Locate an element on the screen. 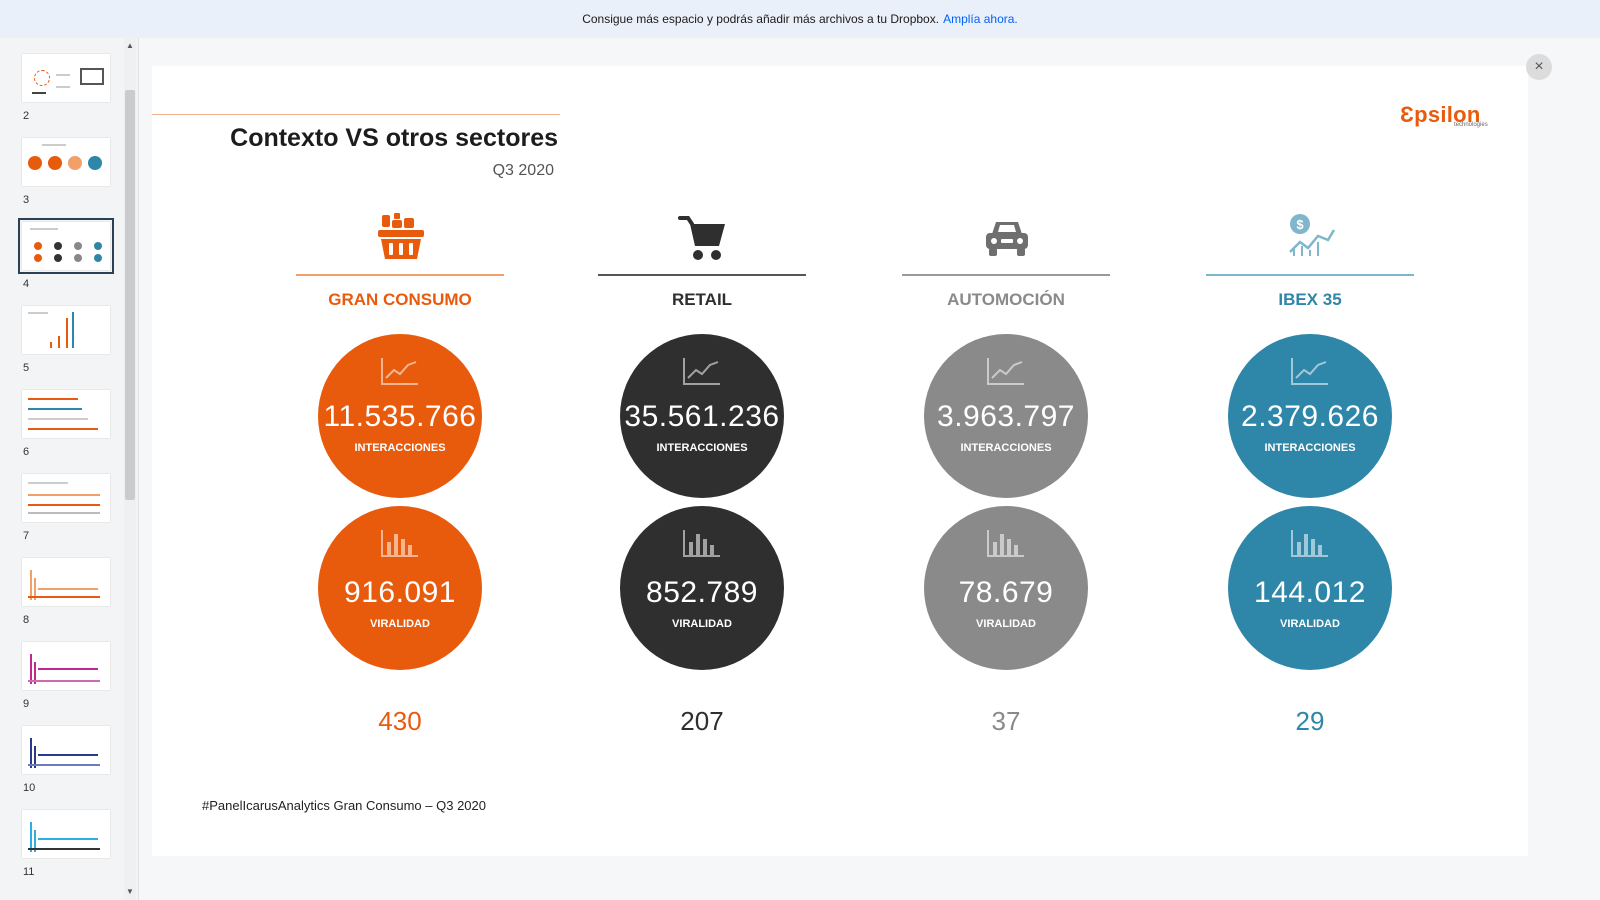 This screenshot has height=900, width=1600. thumbnail-number: 4 is located at coordinates (26, 284).